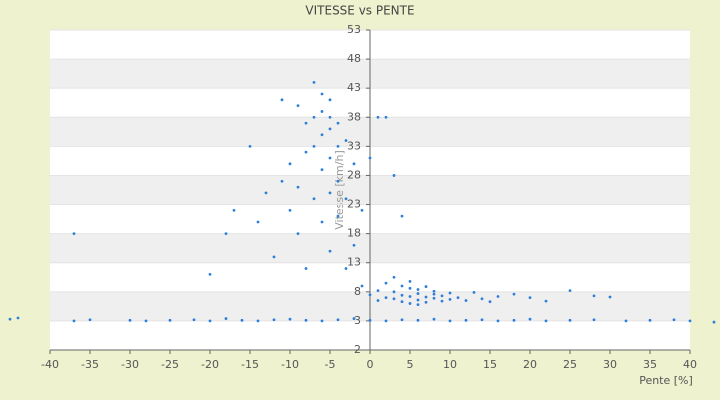  I want to click on x-tick-label: 10, so click(450, 364).